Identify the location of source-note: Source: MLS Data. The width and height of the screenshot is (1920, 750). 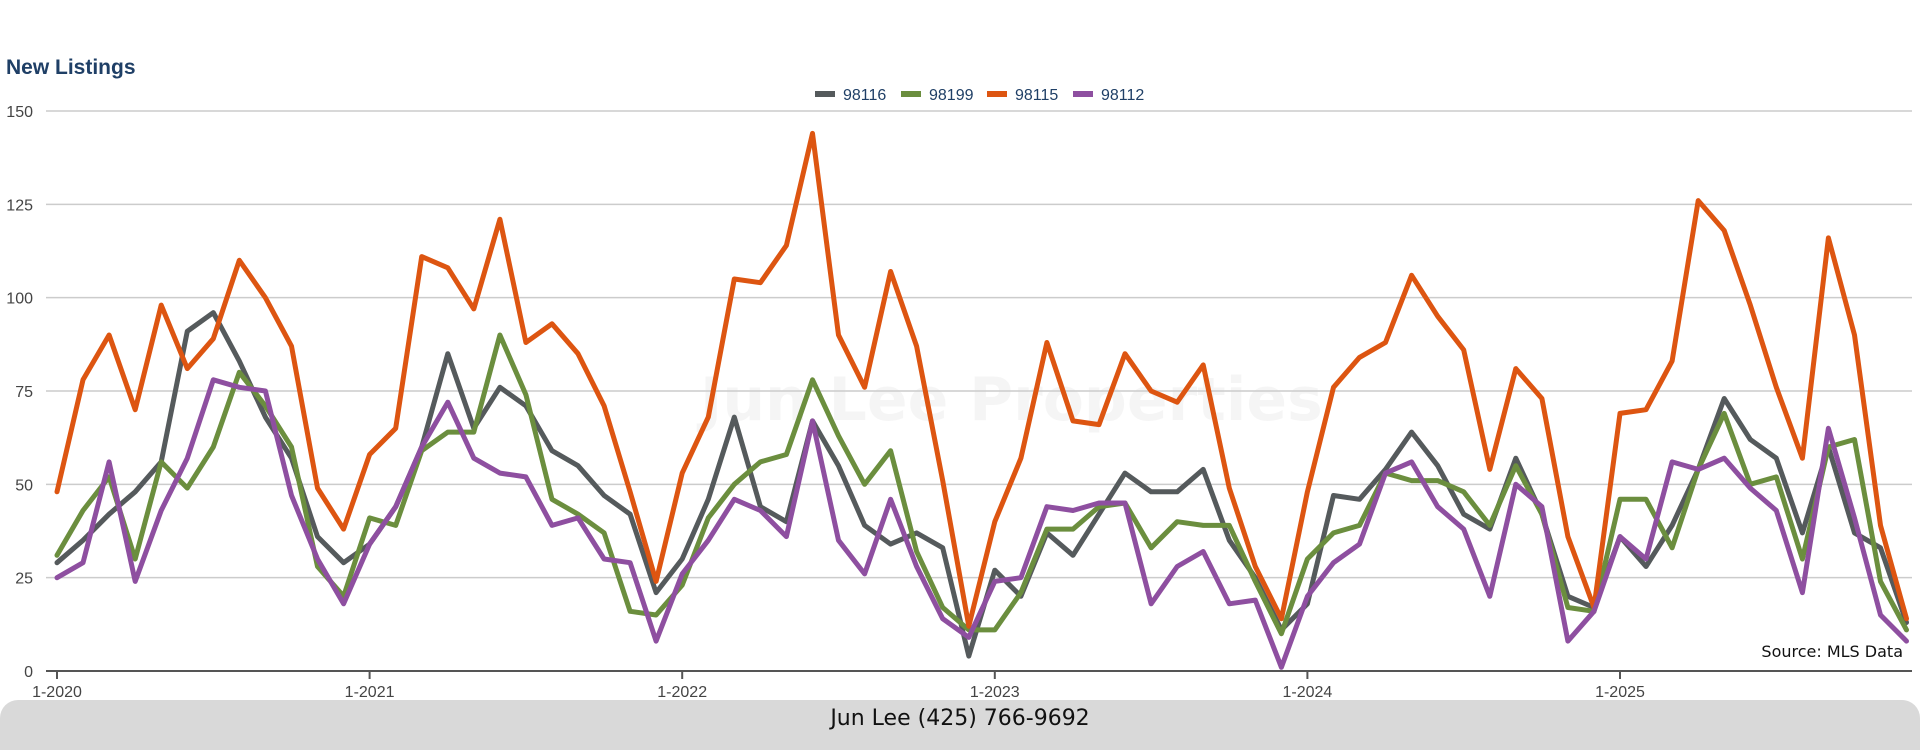
(1832, 651).